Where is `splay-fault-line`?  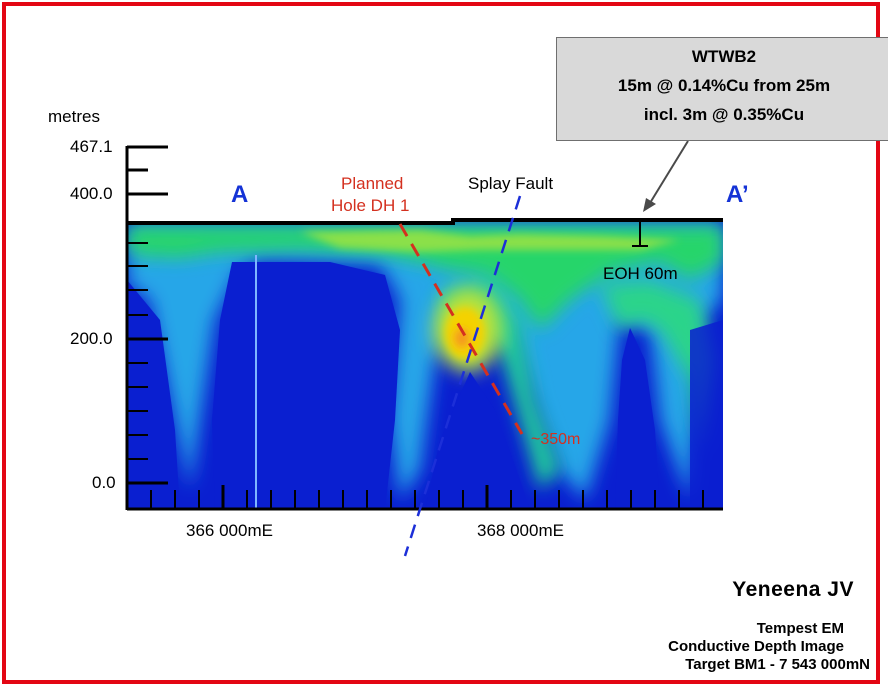
splay-fault-line is located at coordinates (462, 376).